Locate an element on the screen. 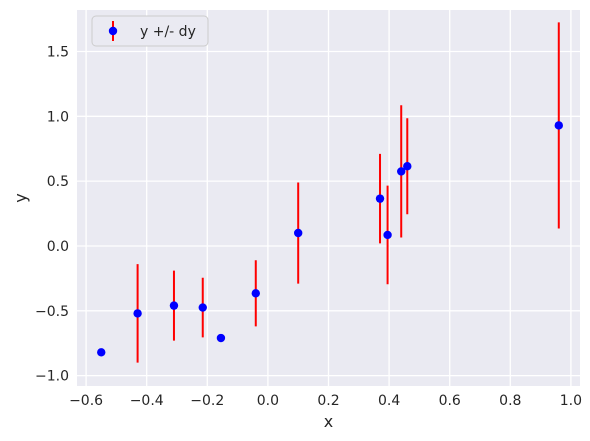  x-tick-label: −0.4 is located at coordinates (147, 401).